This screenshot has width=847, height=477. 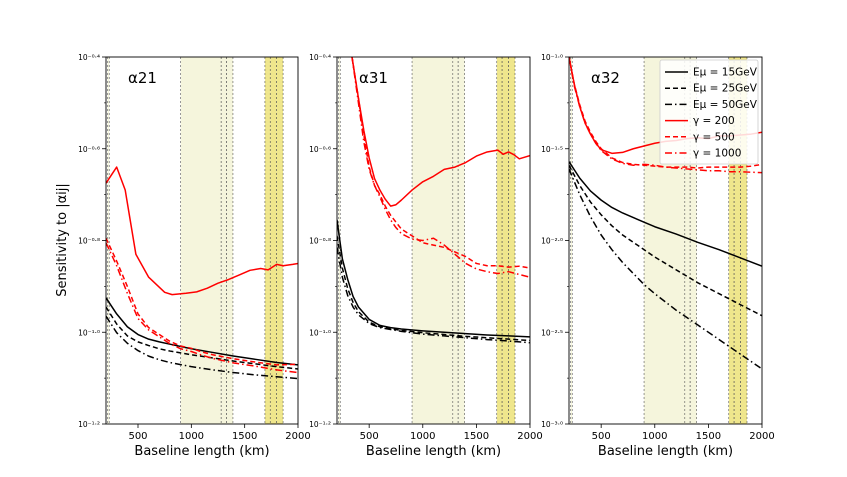 I want to click on panel-label: α21, so click(x=142, y=78).